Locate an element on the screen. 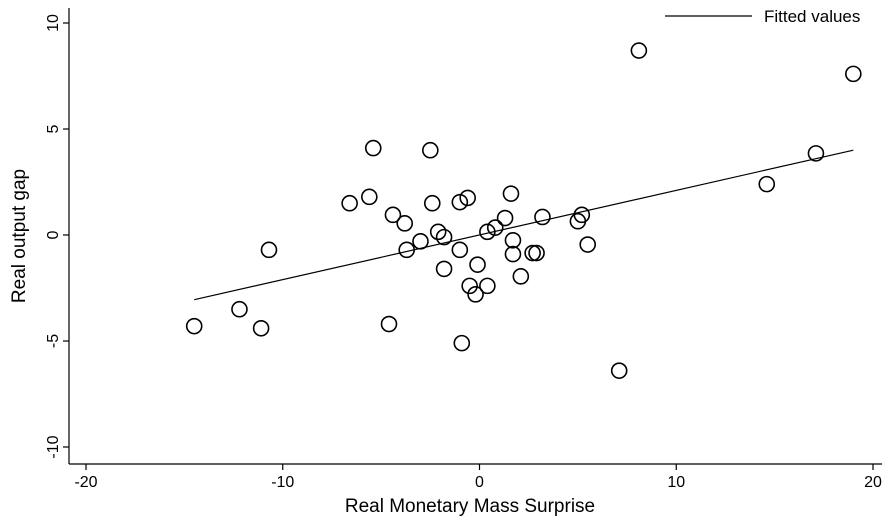 The height and width of the screenshot is (519, 889). y-tick-label: -10 is located at coordinates (53, 446).